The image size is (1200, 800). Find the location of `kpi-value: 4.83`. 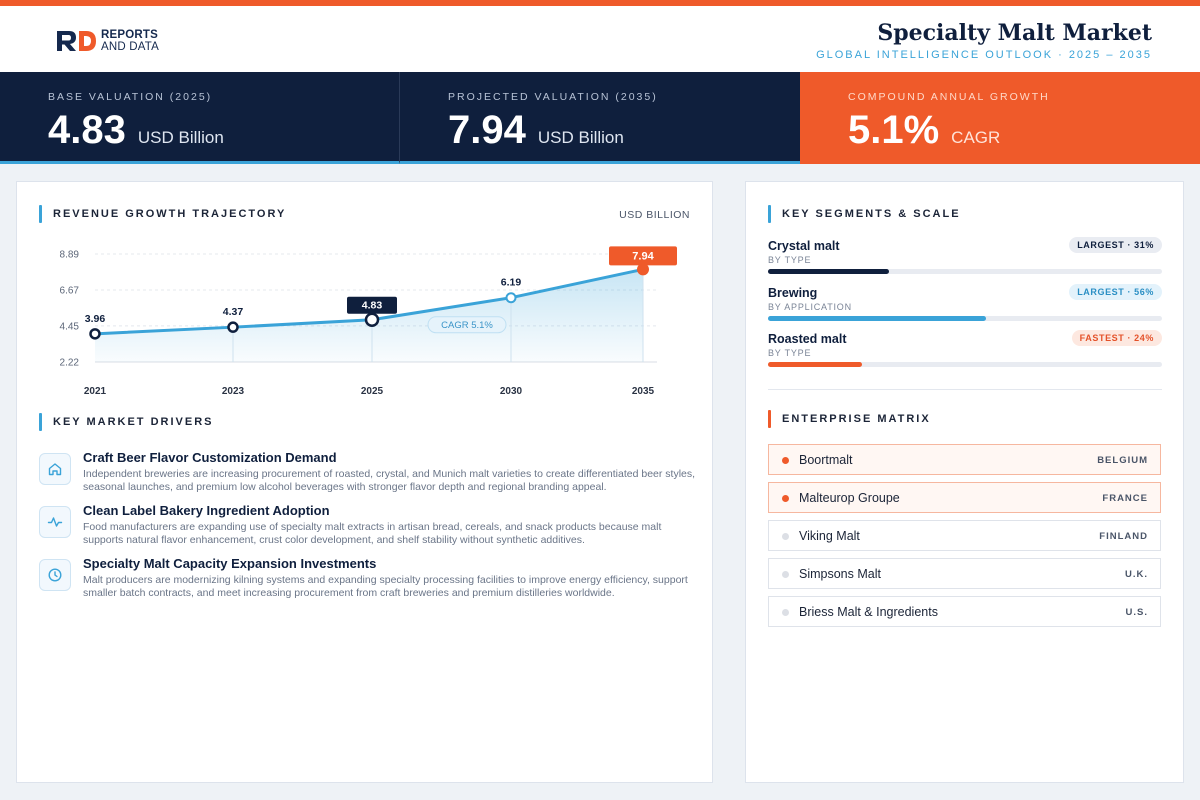

kpi-value: 4.83 is located at coordinates (87, 130).